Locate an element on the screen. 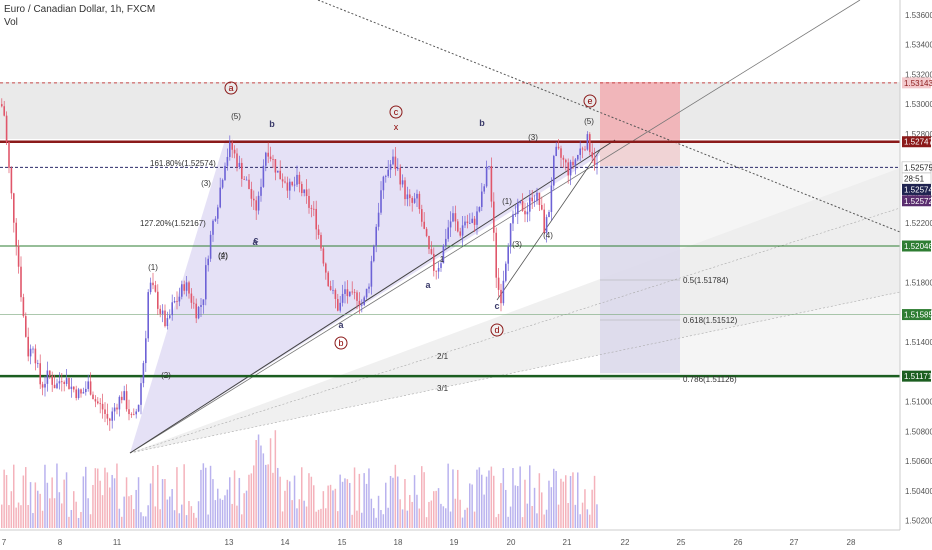 This screenshot has width=932, height=550. wave-circle is located at coordinates (231, 88).